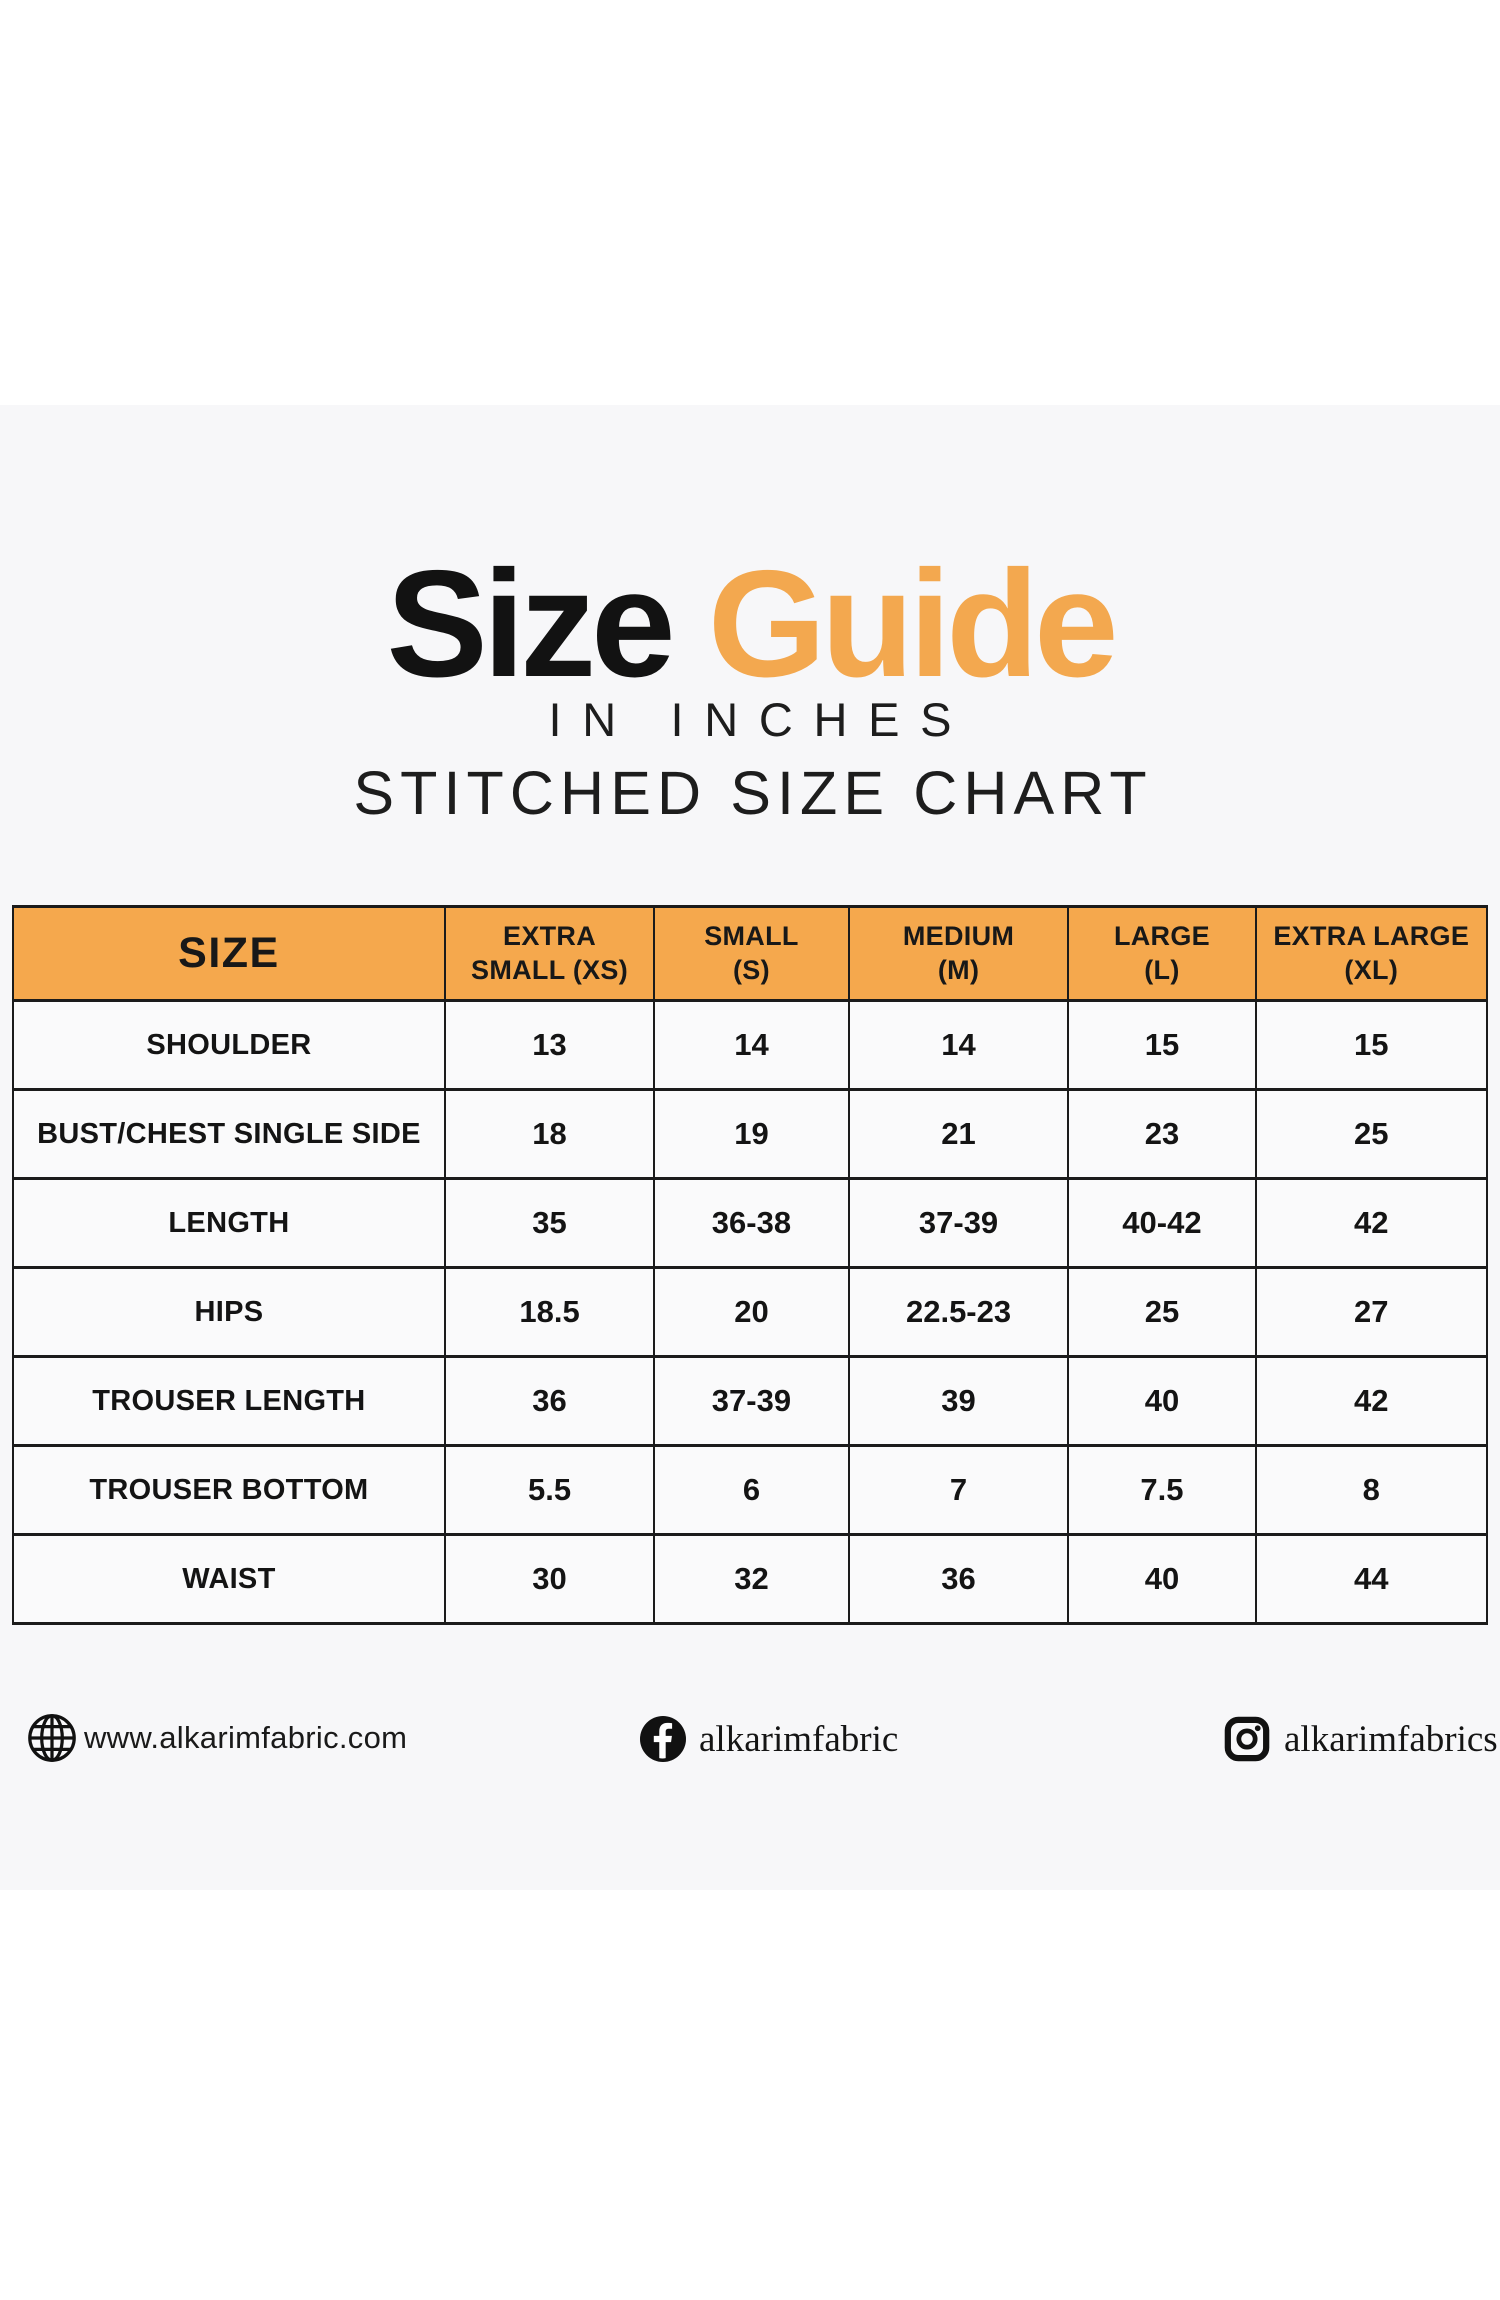 This screenshot has width=1500, height=2300. What do you see at coordinates (958, 1312) in the screenshot?
I see `cell-hips-m: 22.5-23` at bounding box center [958, 1312].